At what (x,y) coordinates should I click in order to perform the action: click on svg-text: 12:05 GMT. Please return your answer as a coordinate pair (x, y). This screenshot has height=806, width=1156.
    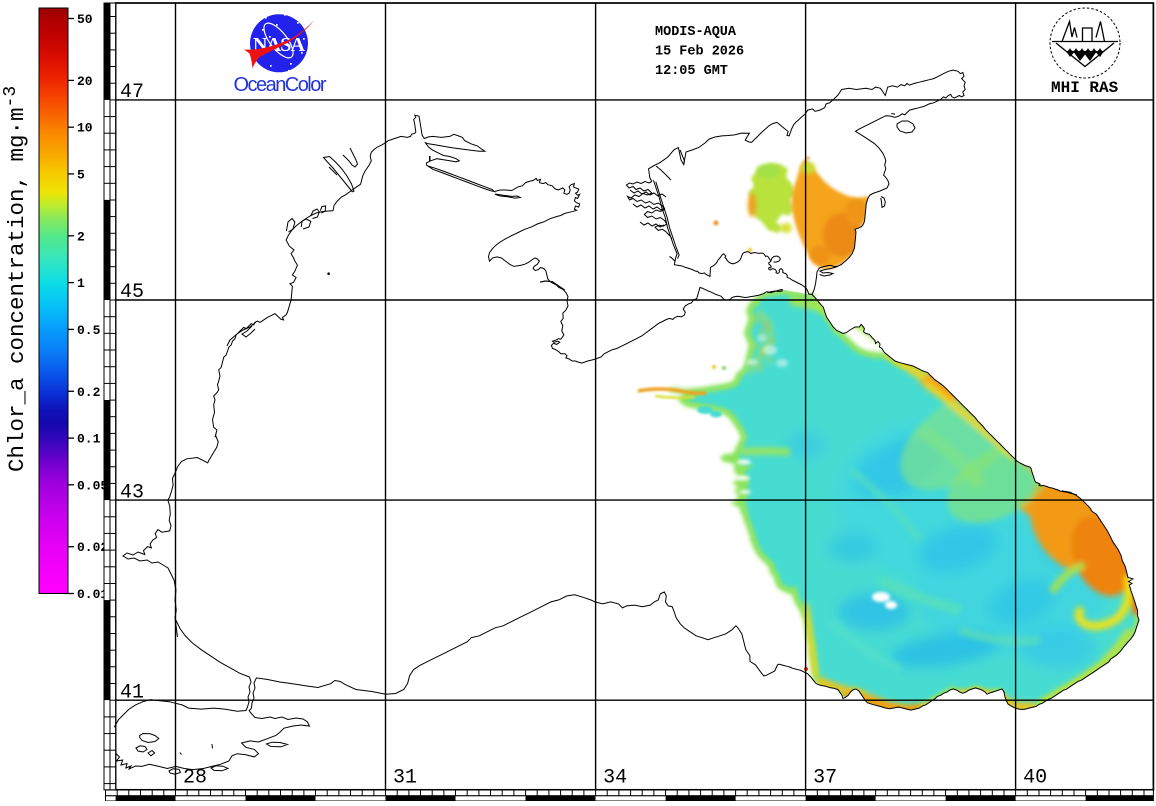
    Looking at the image, I should click on (691, 71).